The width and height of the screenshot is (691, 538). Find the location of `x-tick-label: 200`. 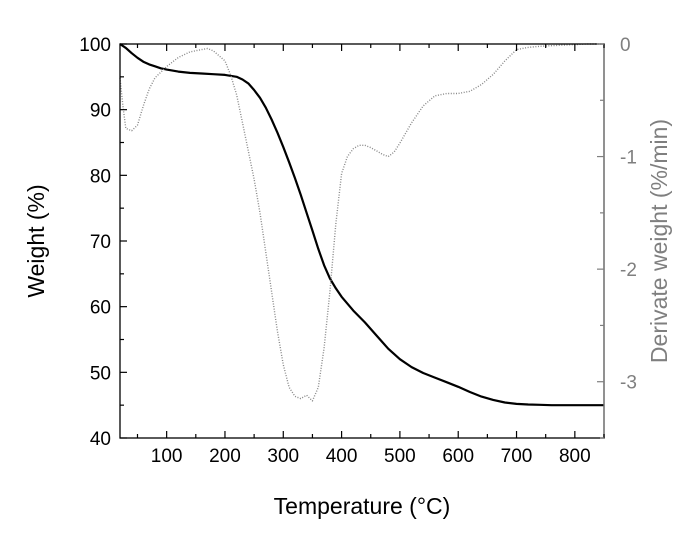

x-tick-label: 200 is located at coordinates (225, 456).